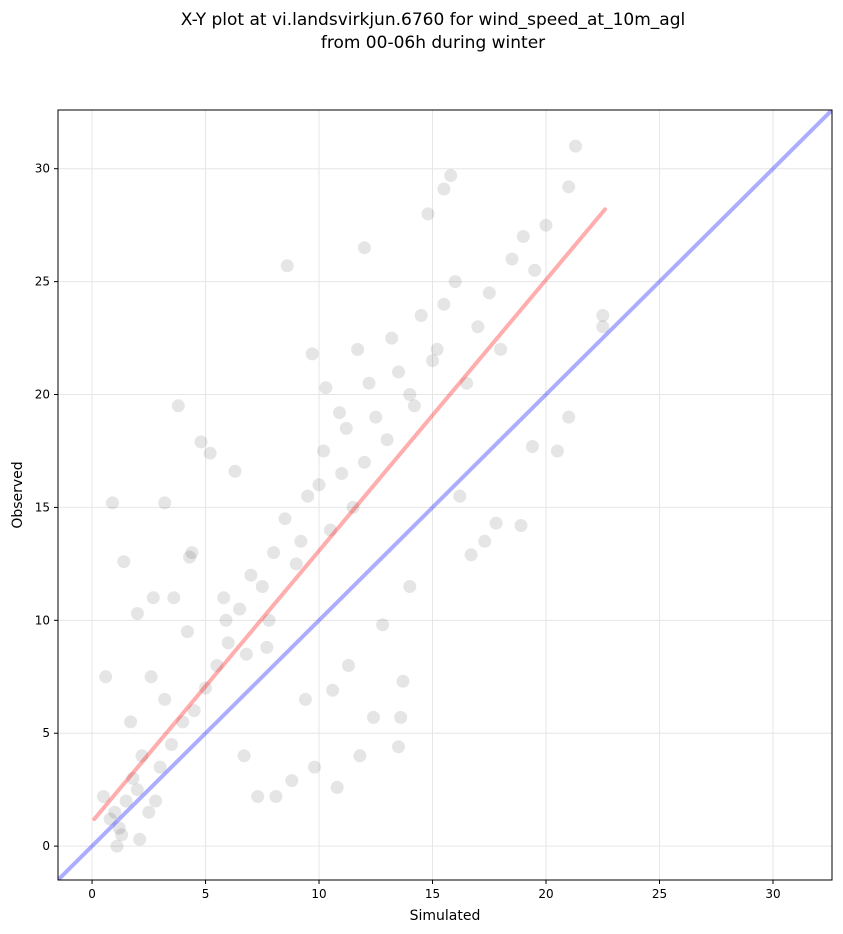 This screenshot has height=934, width=843. What do you see at coordinates (772, 894) in the screenshot?
I see `x-tick-label-6: 30` at bounding box center [772, 894].